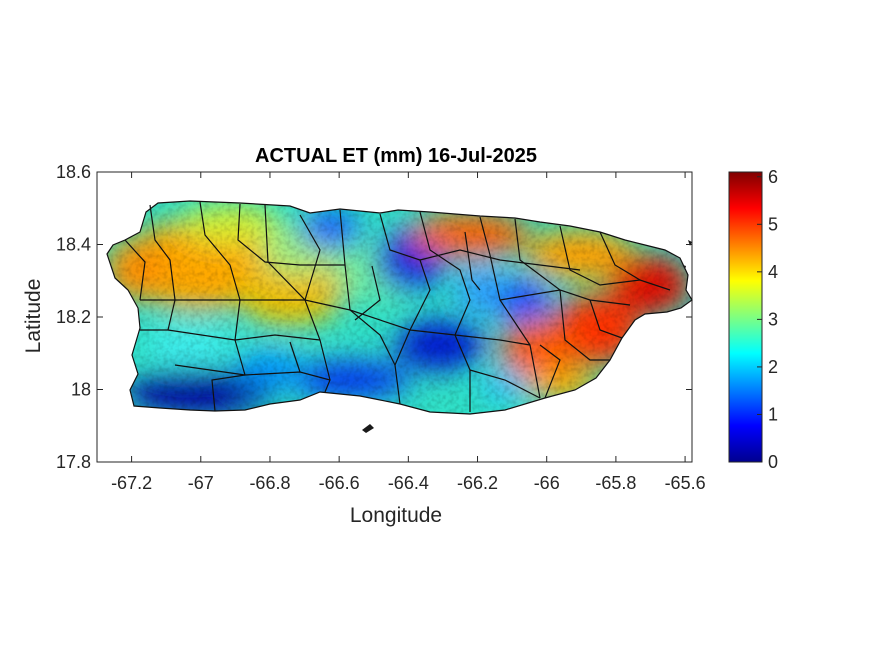  What do you see at coordinates (73, 462) in the screenshot?
I see `y-tick-label: 17.8` at bounding box center [73, 462].